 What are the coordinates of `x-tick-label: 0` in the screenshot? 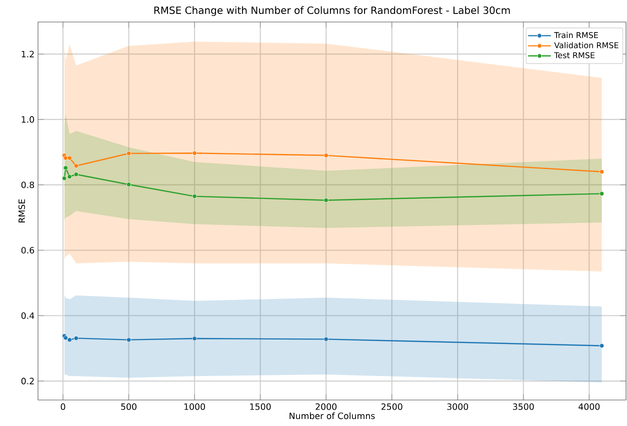 It's located at (63, 406).